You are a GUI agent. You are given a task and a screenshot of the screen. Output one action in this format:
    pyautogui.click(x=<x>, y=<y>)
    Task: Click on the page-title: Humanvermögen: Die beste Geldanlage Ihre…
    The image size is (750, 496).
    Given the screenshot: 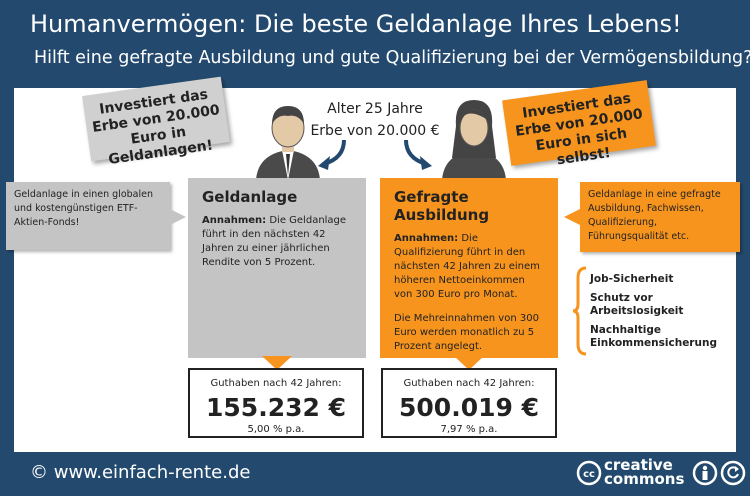 What is the action you would take?
    pyautogui.click(x=356, y=24)
    